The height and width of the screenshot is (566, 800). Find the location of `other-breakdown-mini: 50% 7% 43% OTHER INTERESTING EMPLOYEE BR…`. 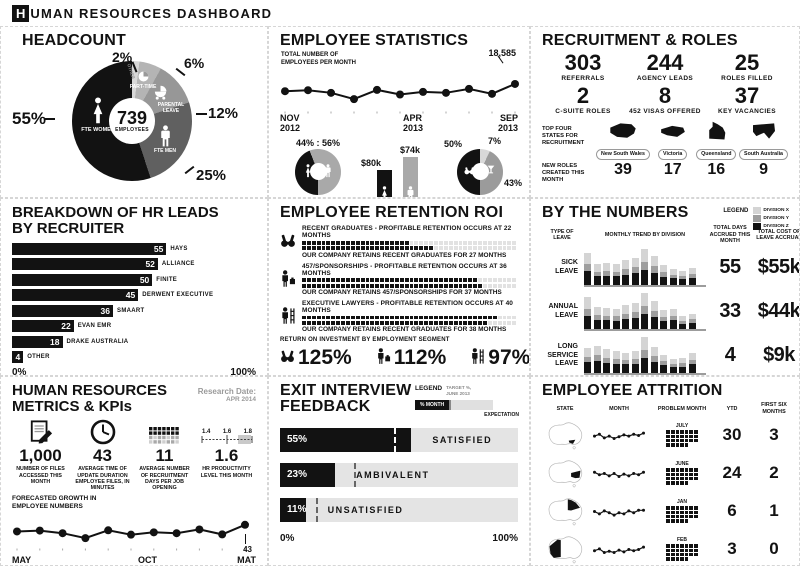

other-breakdown-mini: 50% 7% 43% OTHER INTERESTING EMPLOYEE BR… is located at coordinates (482, 166).